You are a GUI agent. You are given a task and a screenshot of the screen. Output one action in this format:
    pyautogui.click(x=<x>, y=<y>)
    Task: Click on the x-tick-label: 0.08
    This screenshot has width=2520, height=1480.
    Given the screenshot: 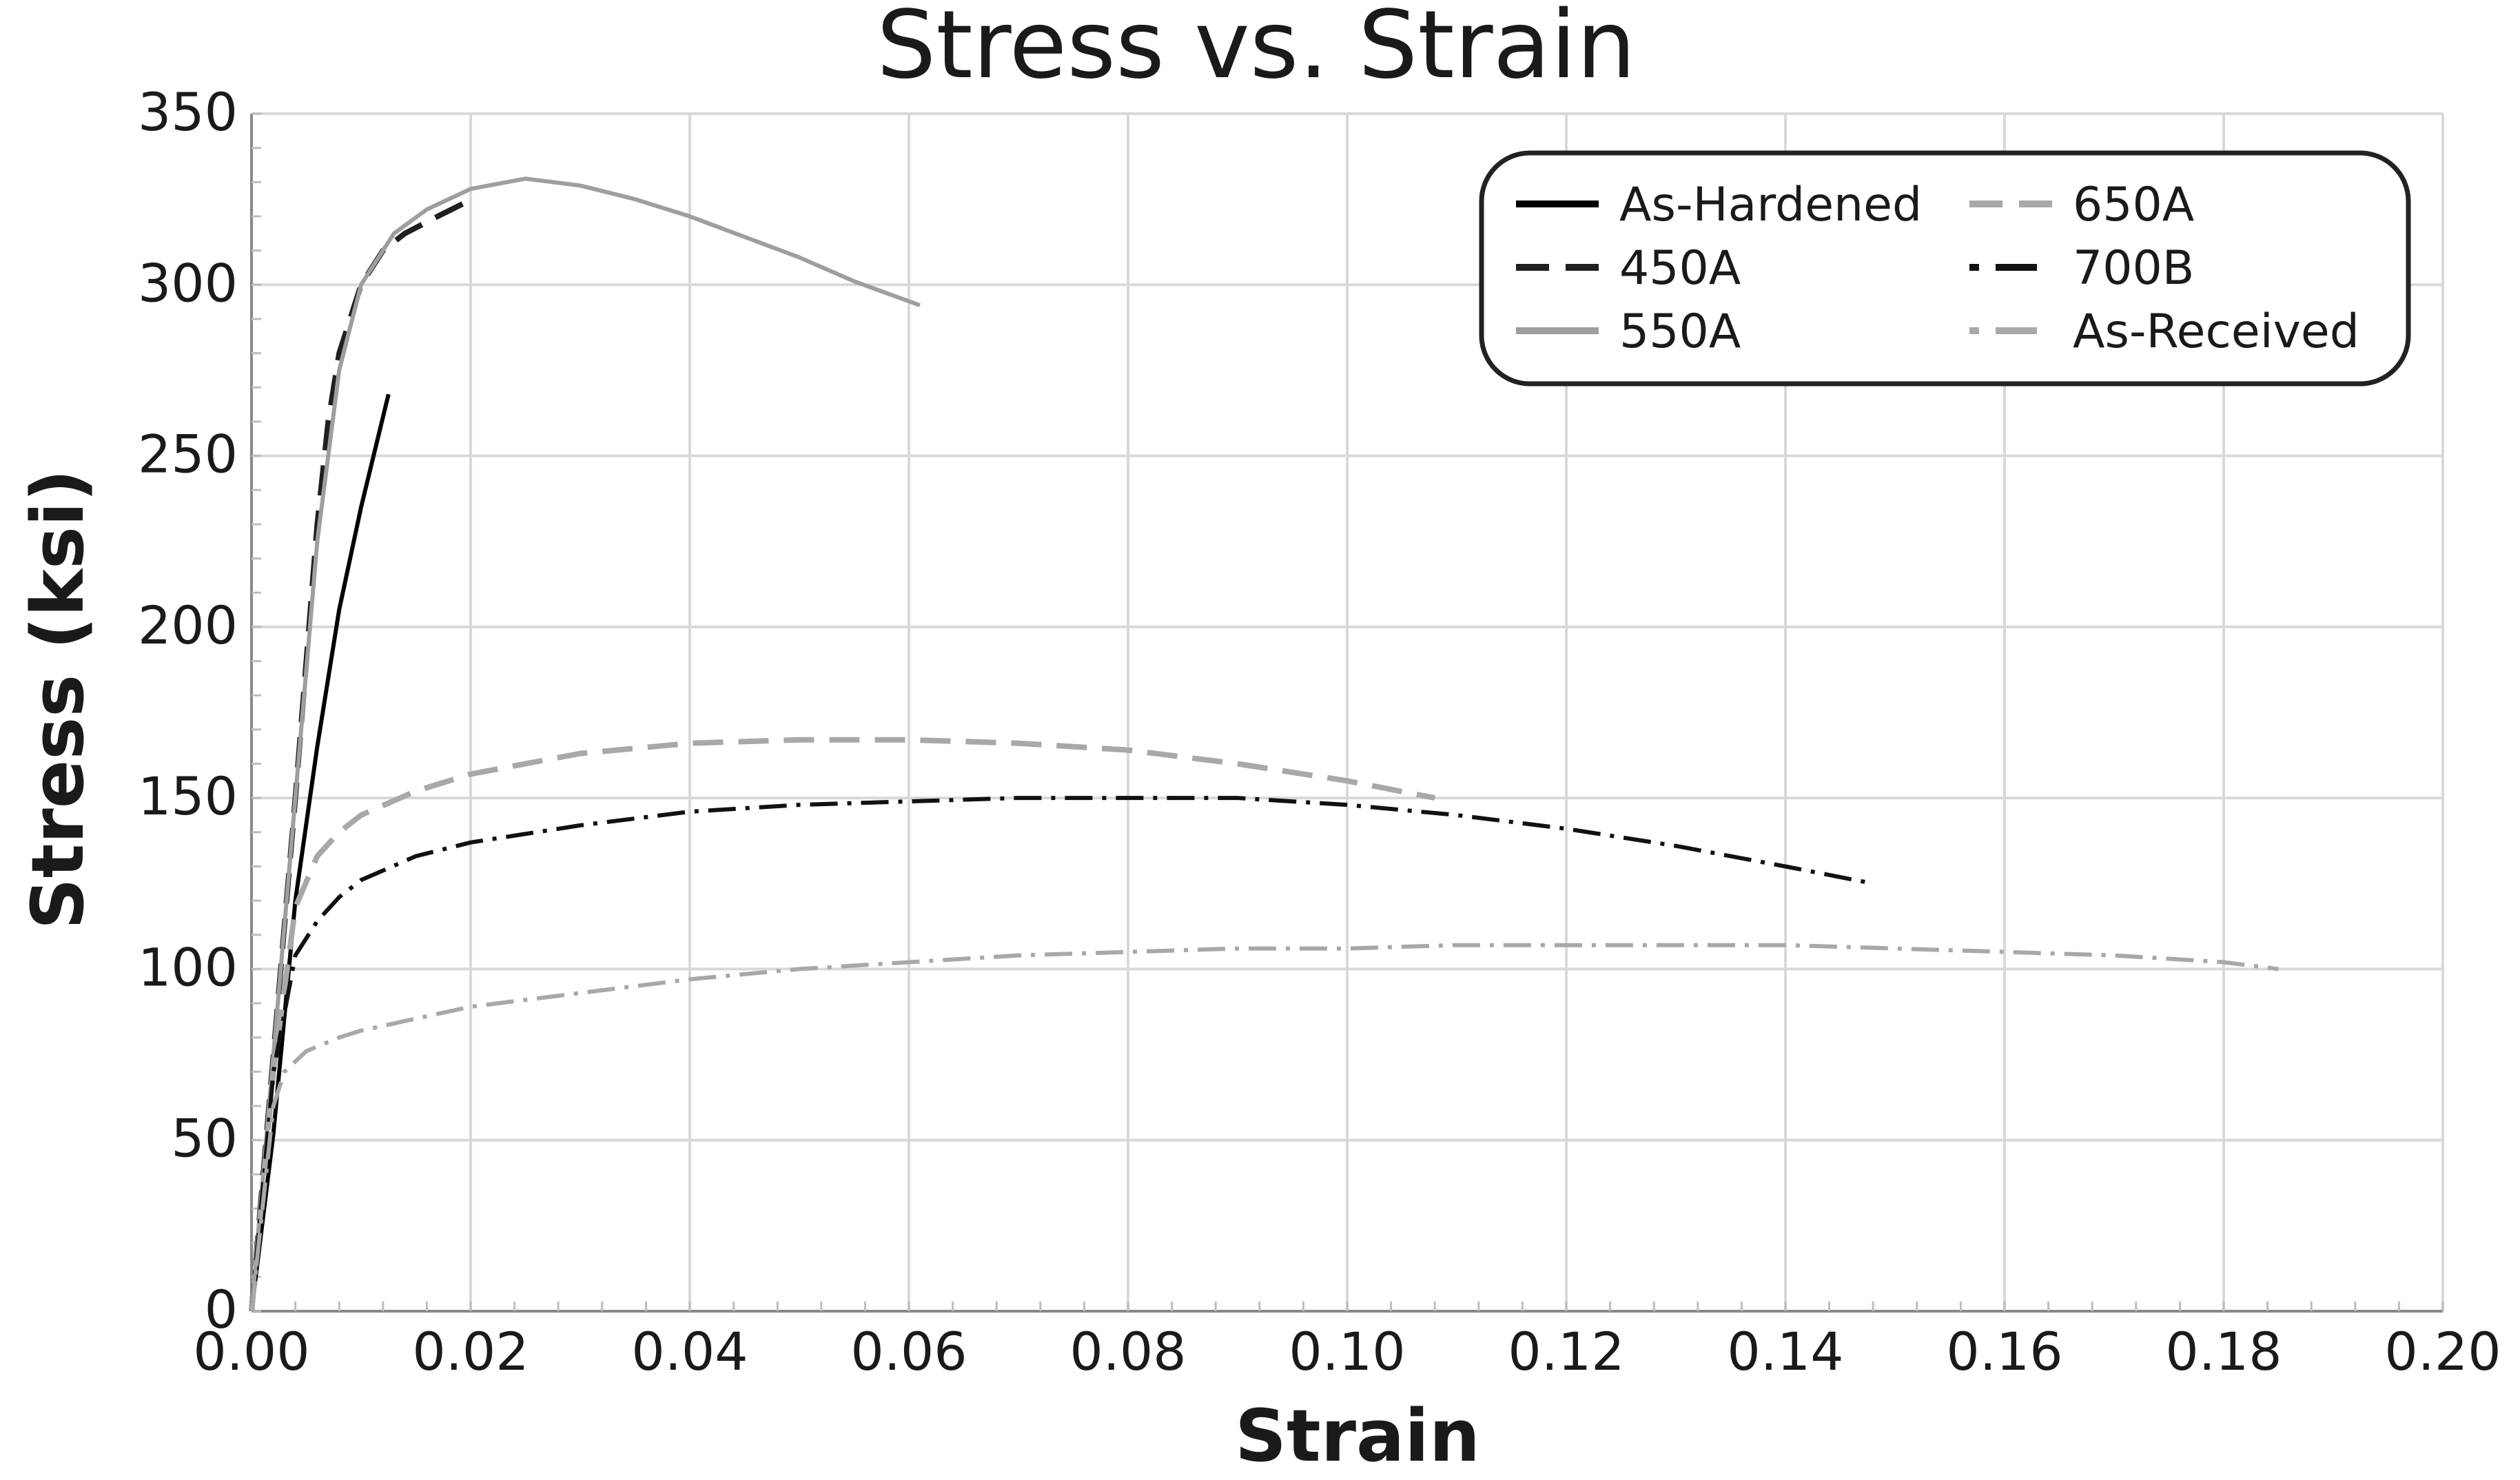 What is the action you would take?
    pyautogui.click(x=1127, y=1351)
    